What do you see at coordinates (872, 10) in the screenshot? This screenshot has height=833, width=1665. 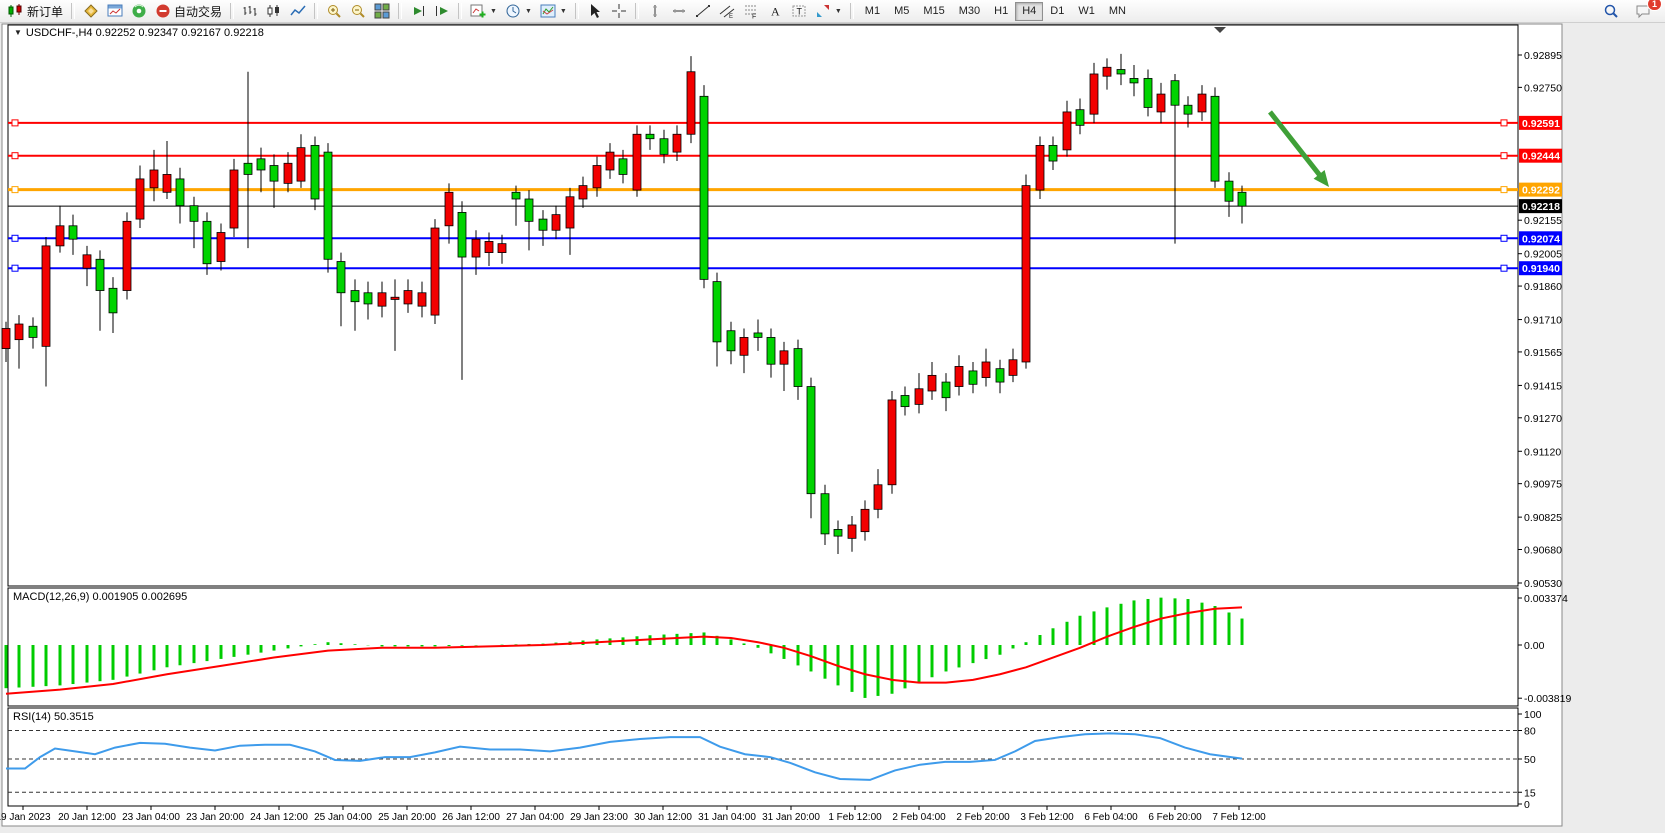 I see `tf-m1-button: M1` at bounding box center [872, 10].